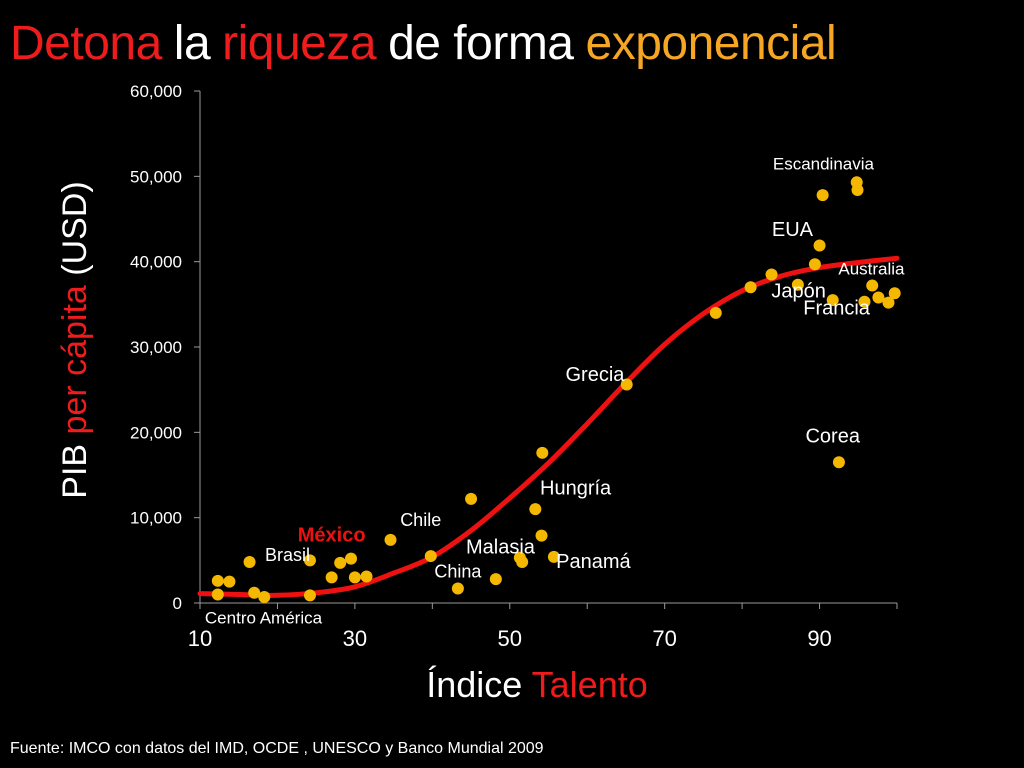 The image size is (1024, 768). I want to click on country-label: México, so click(332, 536).